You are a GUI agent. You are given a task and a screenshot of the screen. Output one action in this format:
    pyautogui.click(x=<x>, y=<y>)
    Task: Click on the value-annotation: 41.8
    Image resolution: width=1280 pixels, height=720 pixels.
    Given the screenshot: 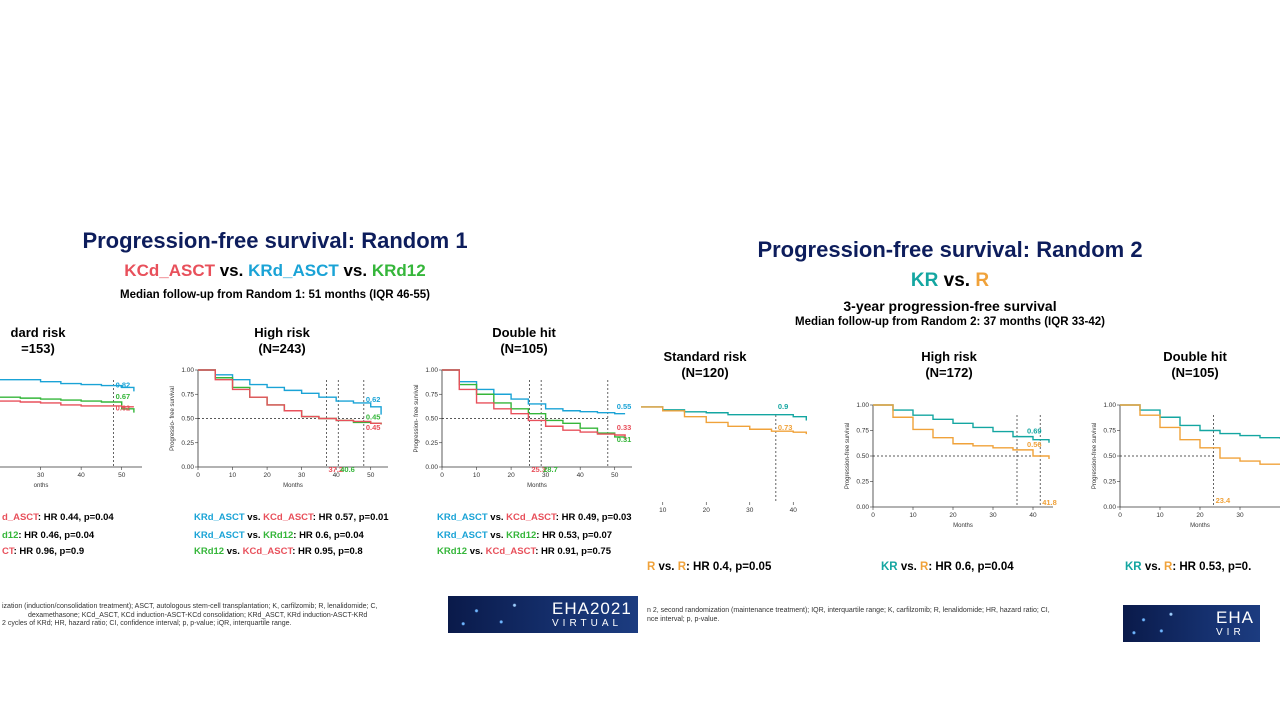 What is the action you would take?
    pyautogui.click(x=1049, y=502)
    